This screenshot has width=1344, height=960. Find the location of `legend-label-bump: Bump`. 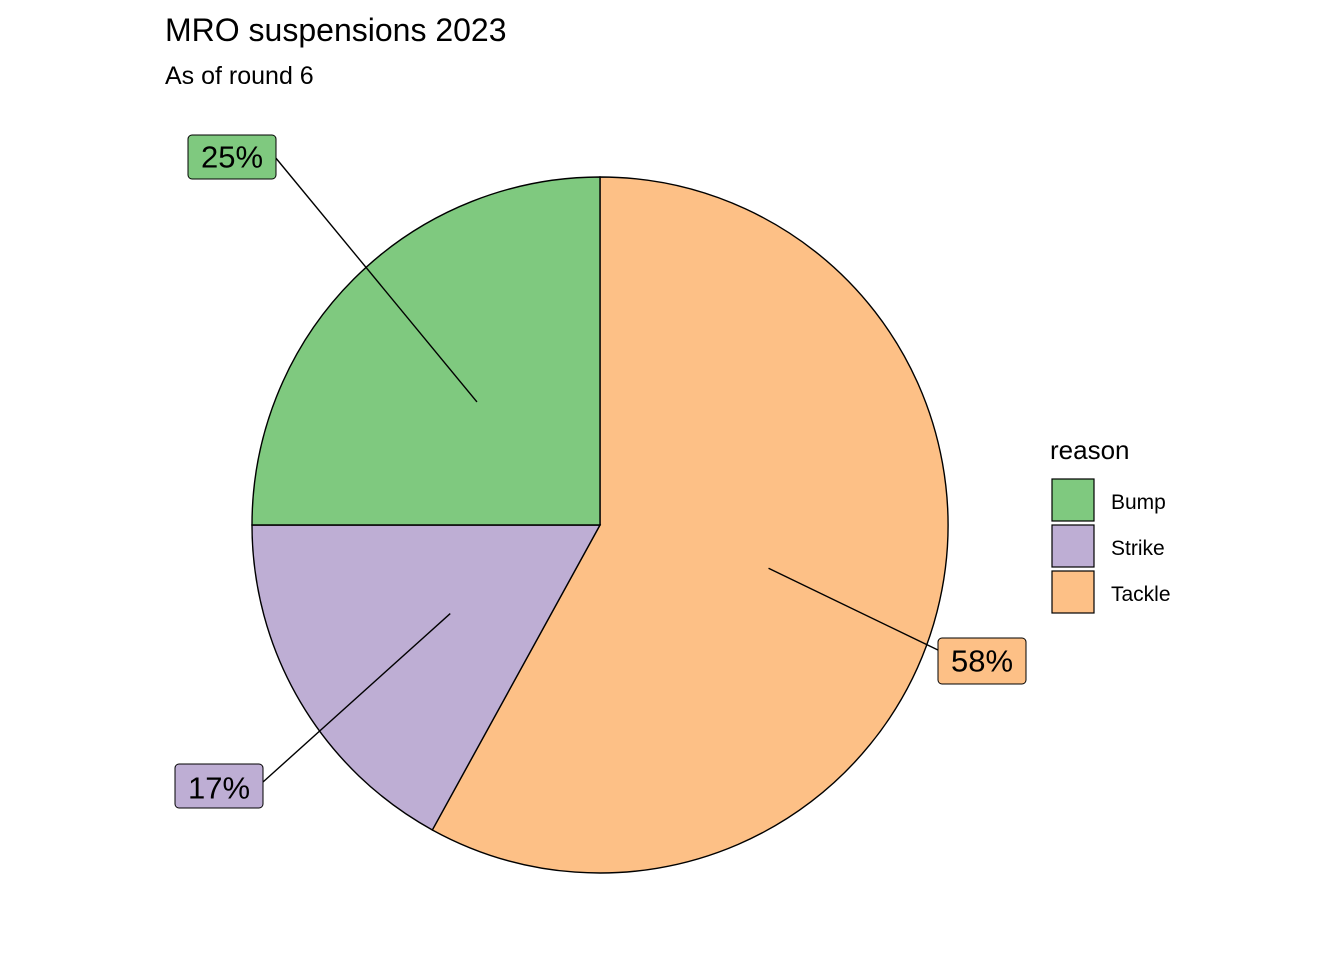

legend-label-bump: Bump is located at coordinates (1138, 502).